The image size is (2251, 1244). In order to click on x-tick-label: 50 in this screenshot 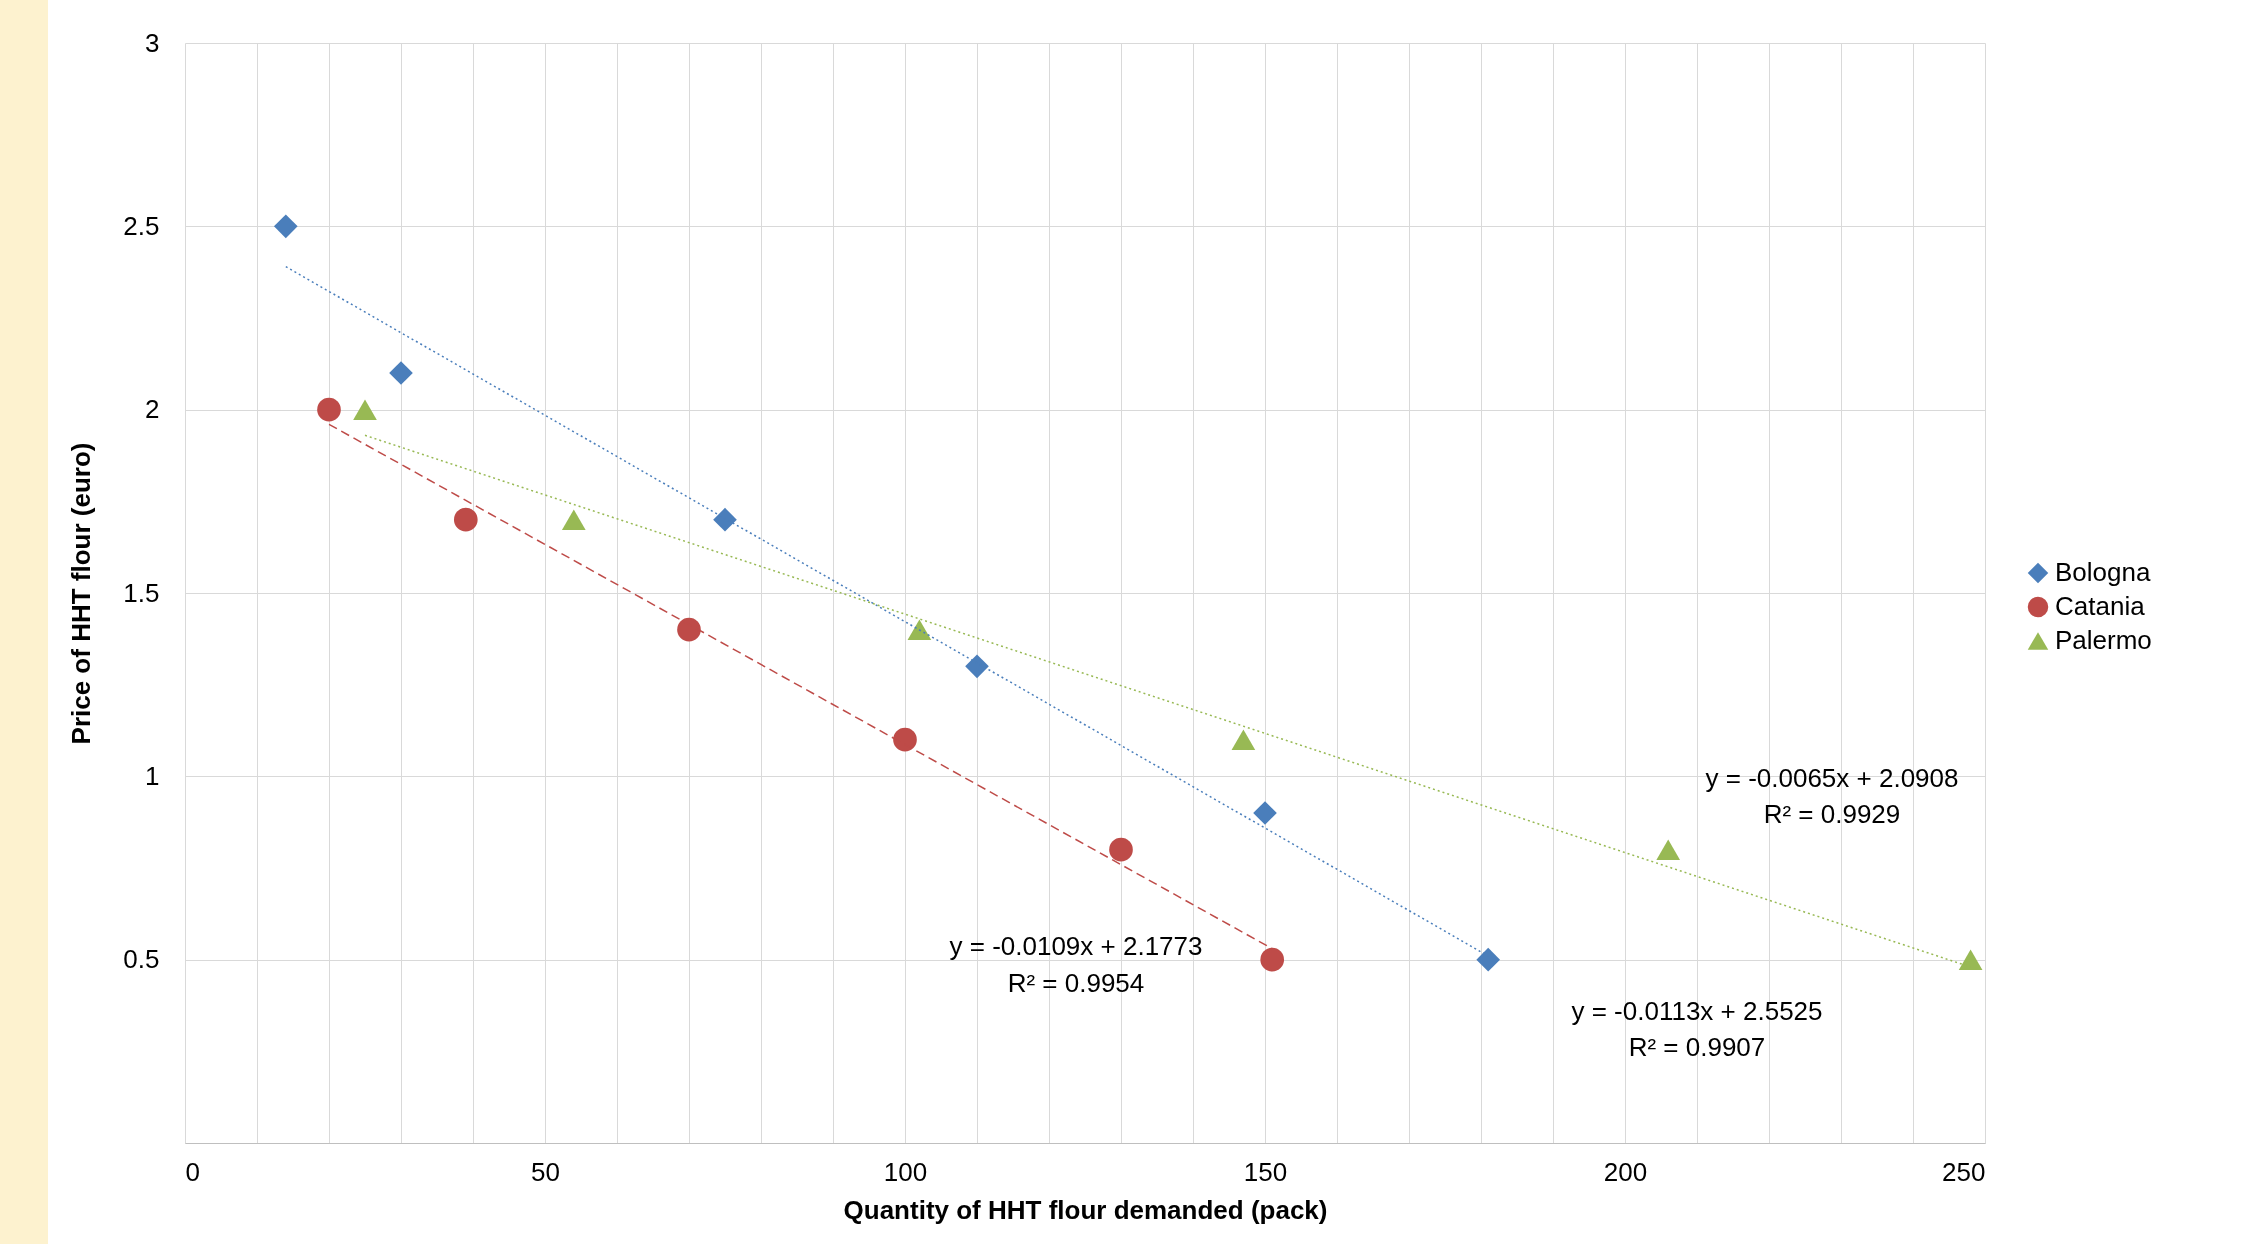, I will do `click(545, 1171)`.